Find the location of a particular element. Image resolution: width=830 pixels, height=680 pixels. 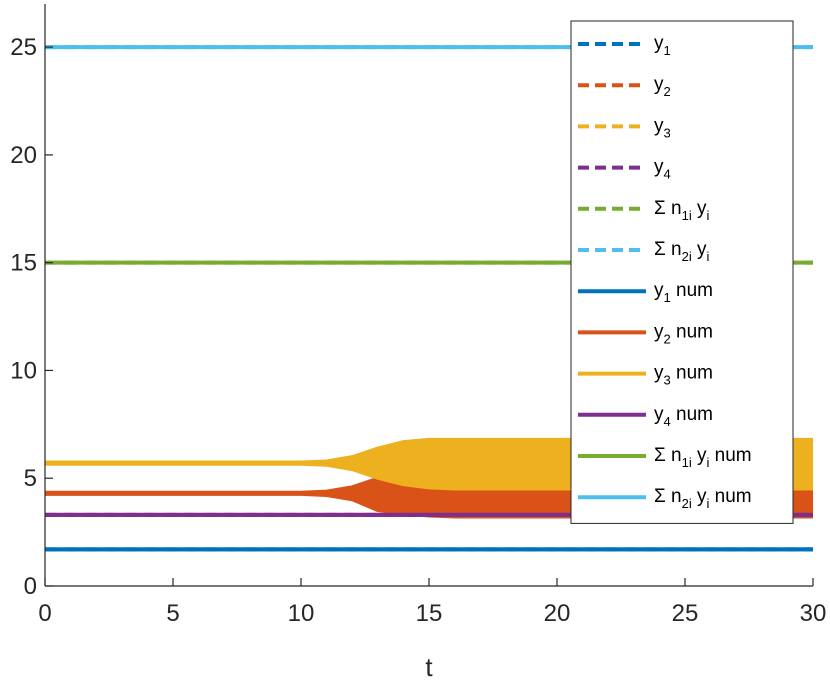

x-tick-label-20: 20 is located at coordinates (557, 613).